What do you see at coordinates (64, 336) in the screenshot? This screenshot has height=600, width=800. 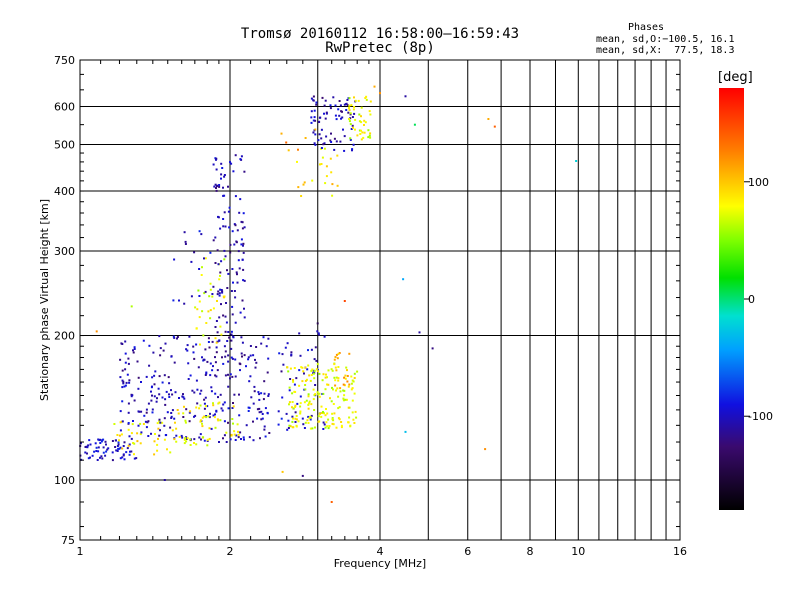 I see `y-tick-label: 200` at bounding box center [64, 336].